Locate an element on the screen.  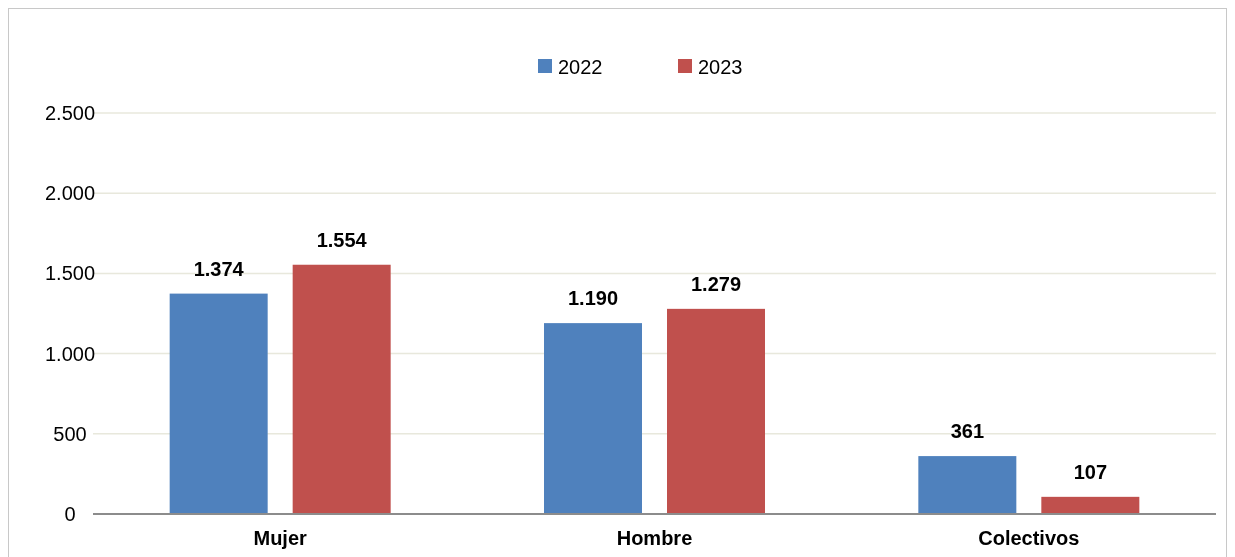
data-label: 1.374 is located at coordinates (219, 268).